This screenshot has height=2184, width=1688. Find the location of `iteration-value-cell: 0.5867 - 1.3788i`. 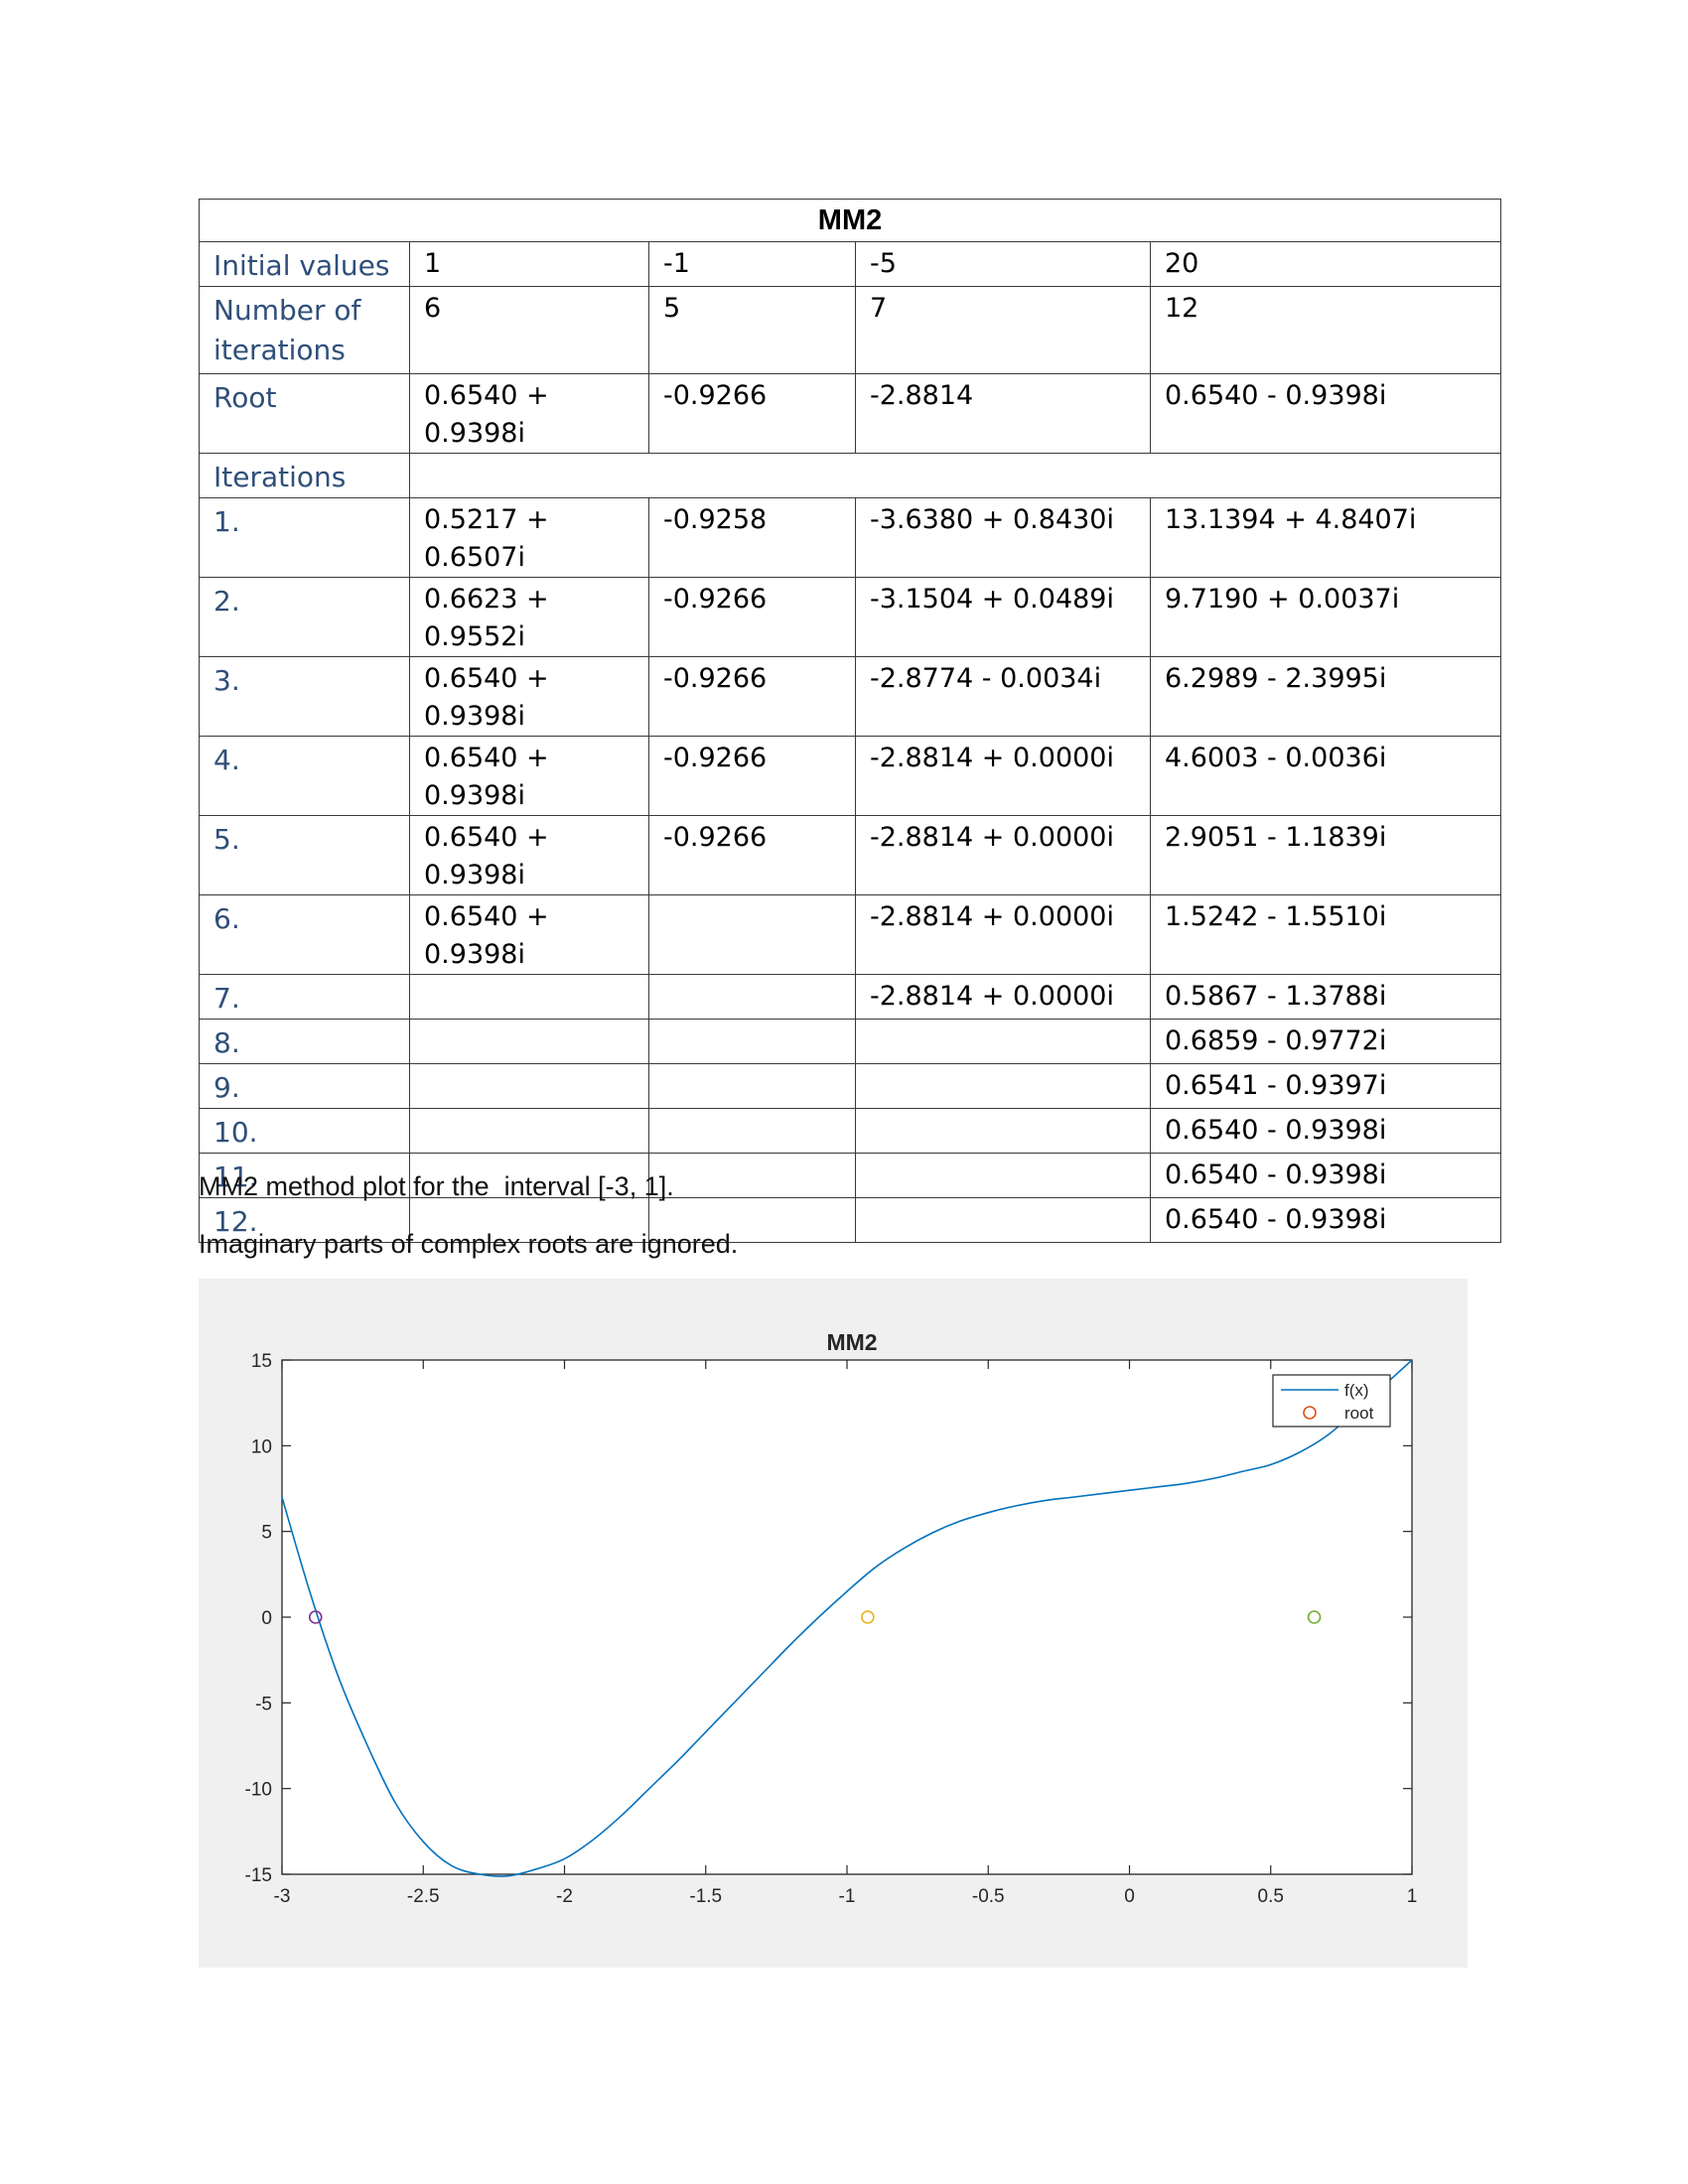

iteration-value-cell: 0.5867 - 1.3788i is located at coordinates (1325, 997).